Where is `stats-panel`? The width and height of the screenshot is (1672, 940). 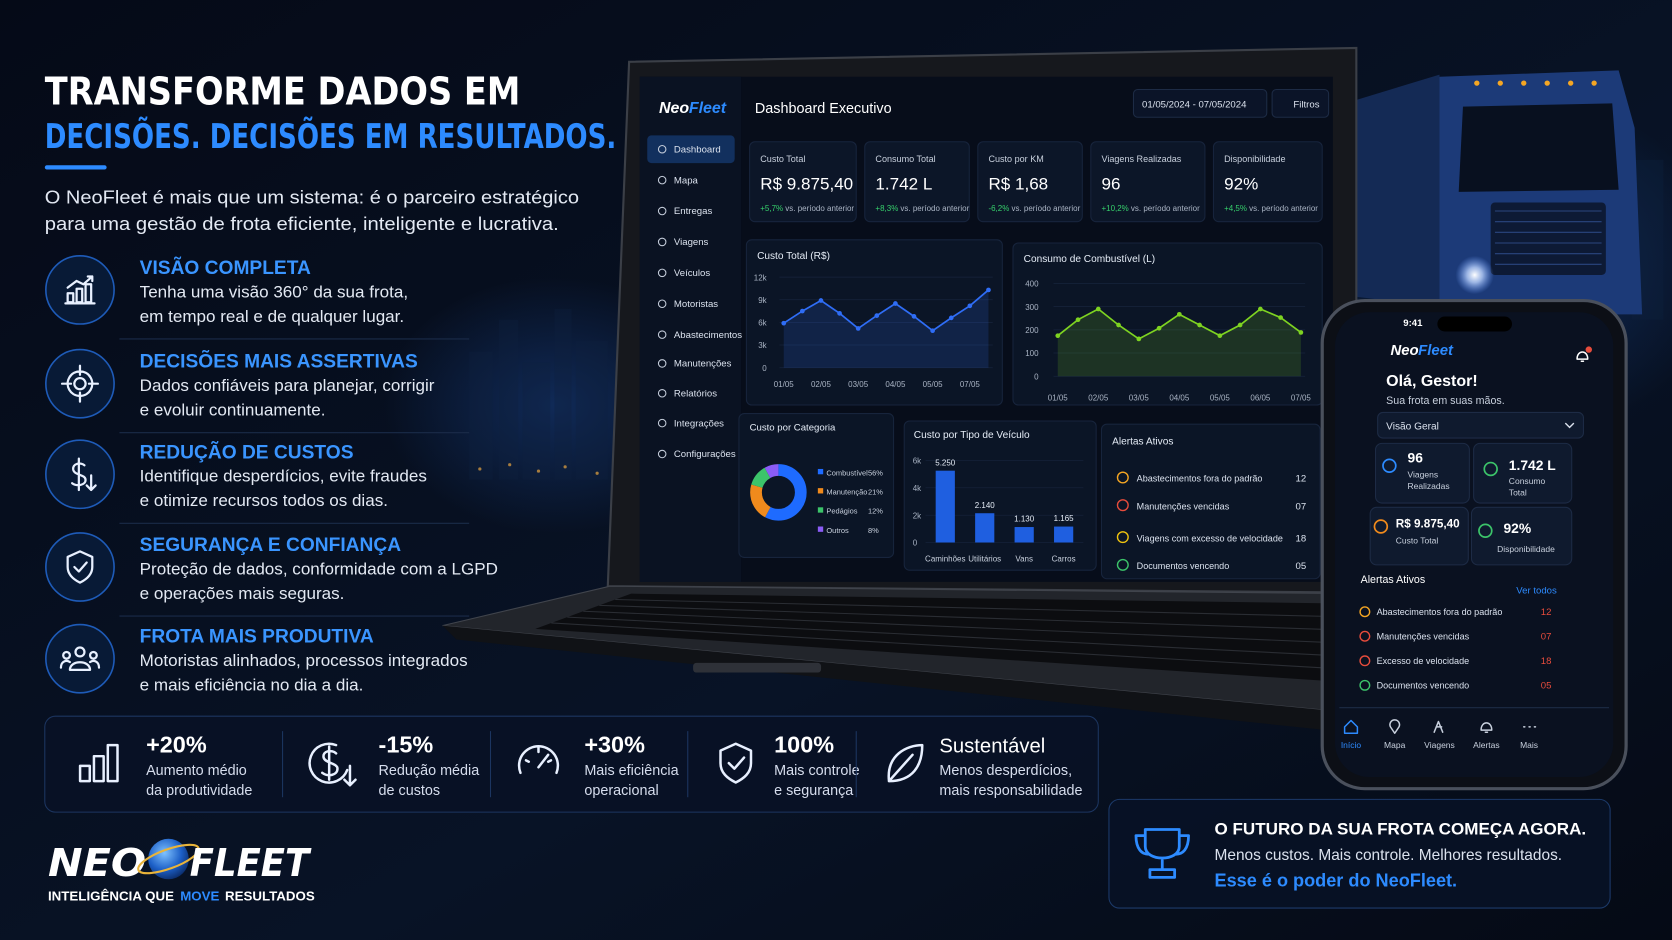 stats-panel is located at coordinates (571, 764).